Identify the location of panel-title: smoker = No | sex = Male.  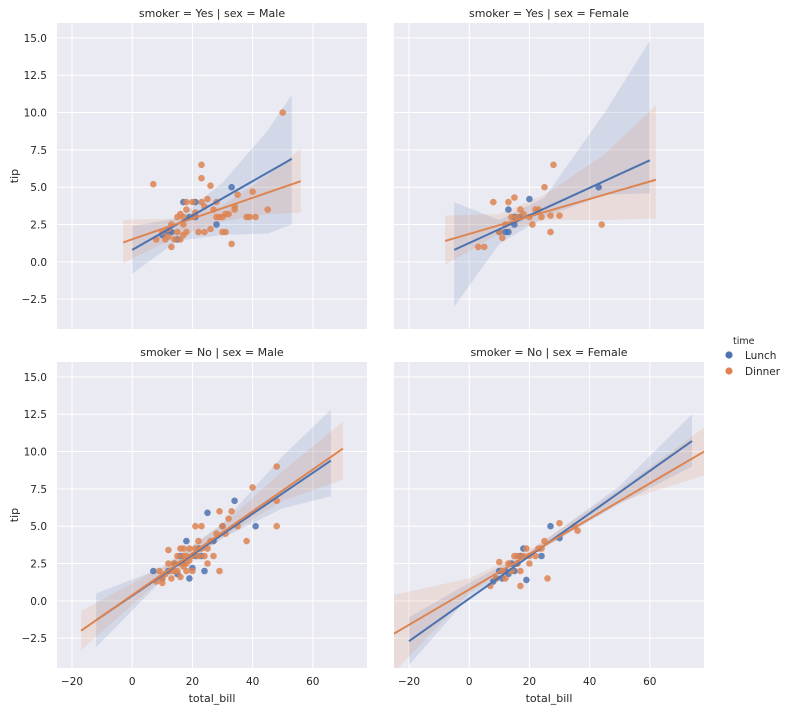
(212, 352).